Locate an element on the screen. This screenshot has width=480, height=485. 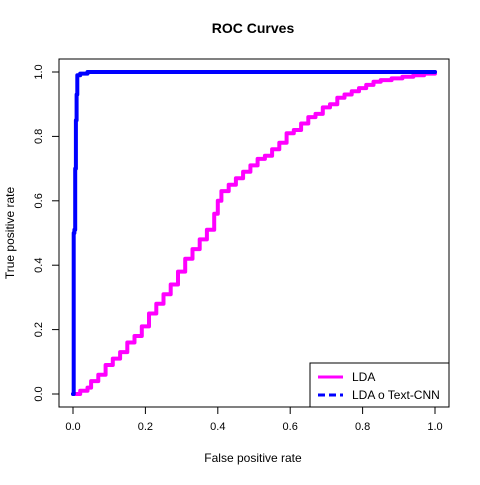
y-tick-label: 0.2 is located at coordinates (39, 329).